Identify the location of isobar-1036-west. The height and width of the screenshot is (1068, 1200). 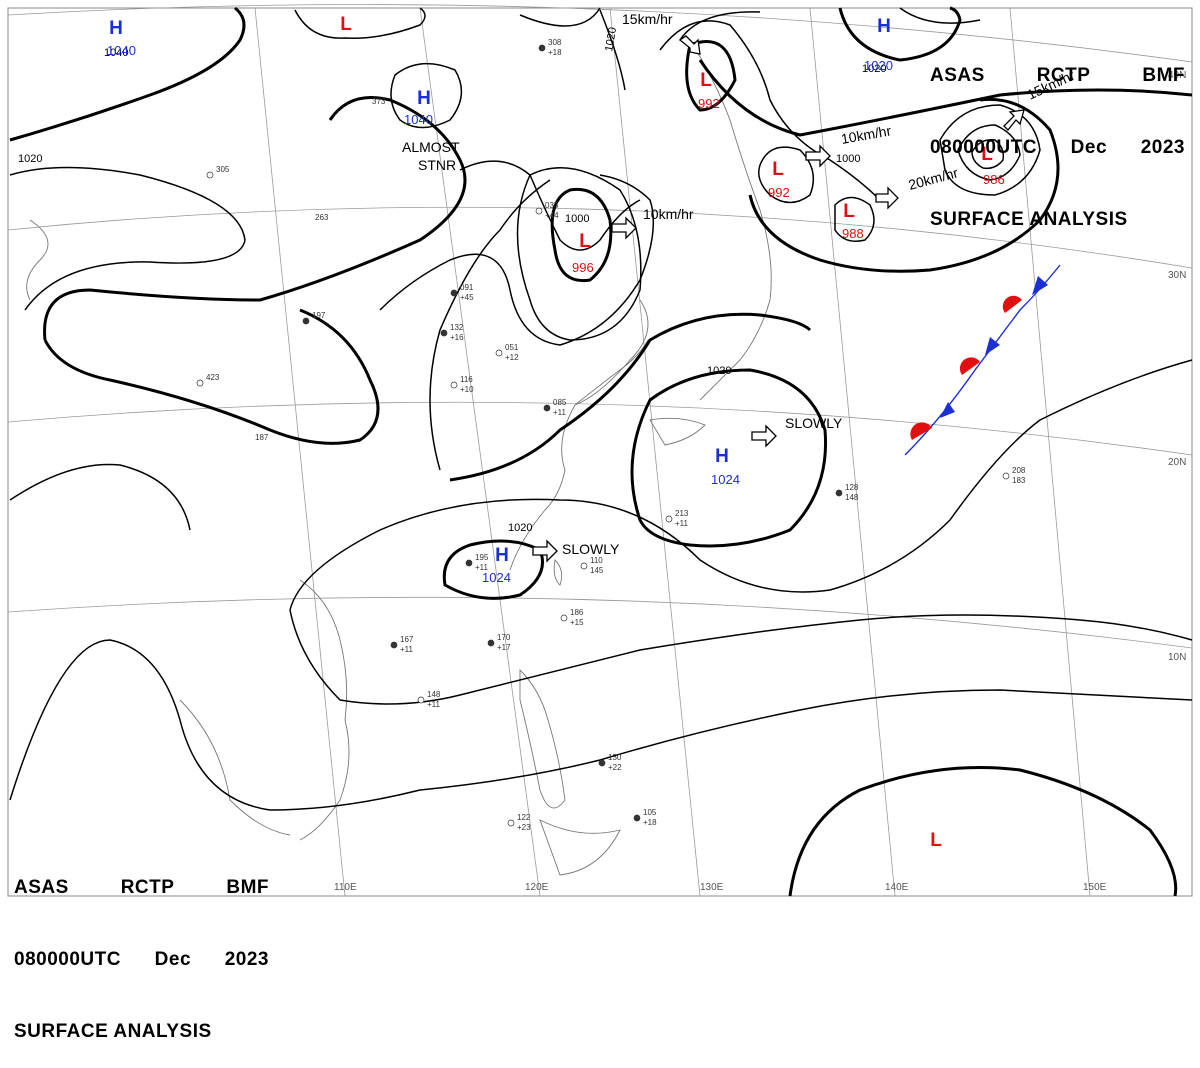
(127, 238).